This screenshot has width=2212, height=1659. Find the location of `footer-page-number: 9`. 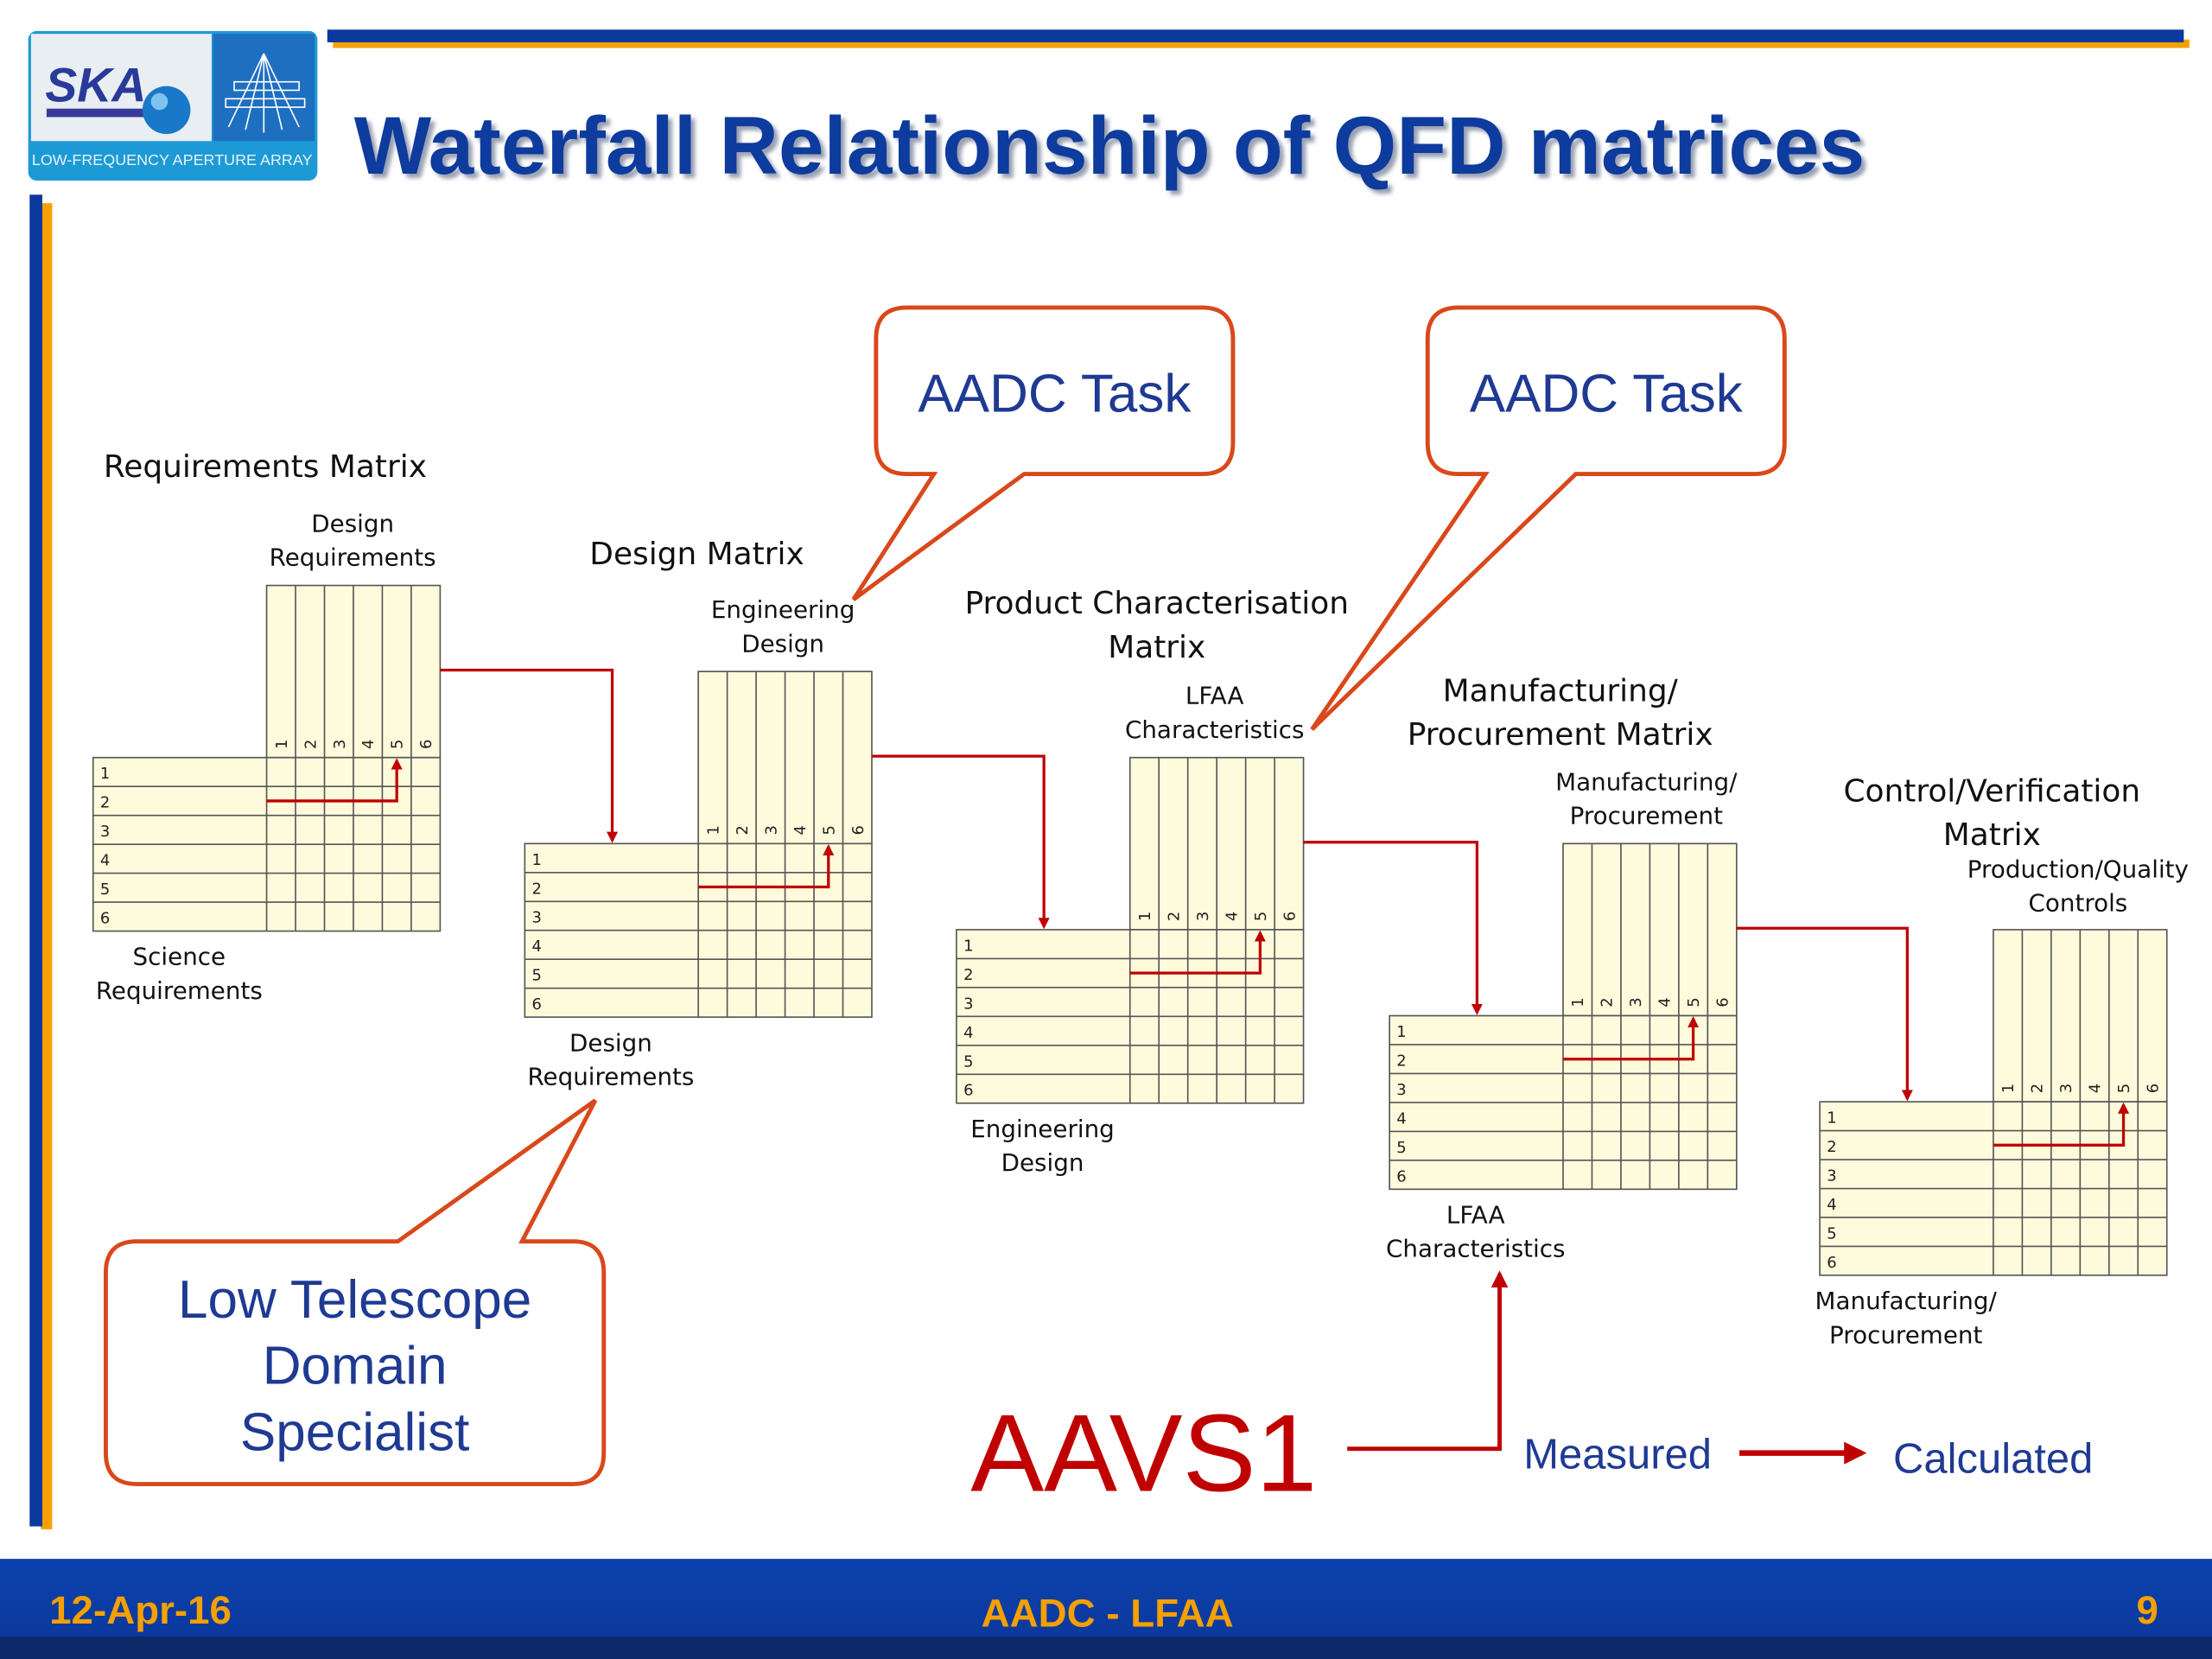

footer-page-number: 9 is located at coordinates (2147, 1610).